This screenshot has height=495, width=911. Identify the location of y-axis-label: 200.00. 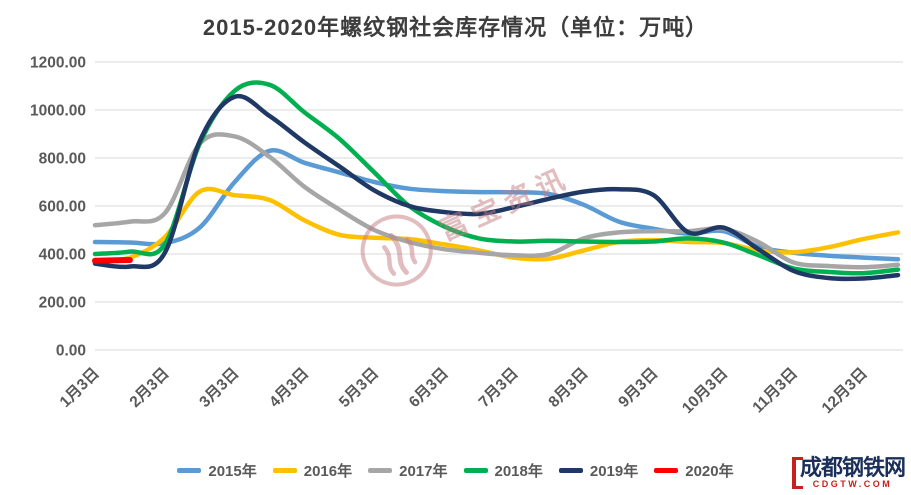
(62, 303).